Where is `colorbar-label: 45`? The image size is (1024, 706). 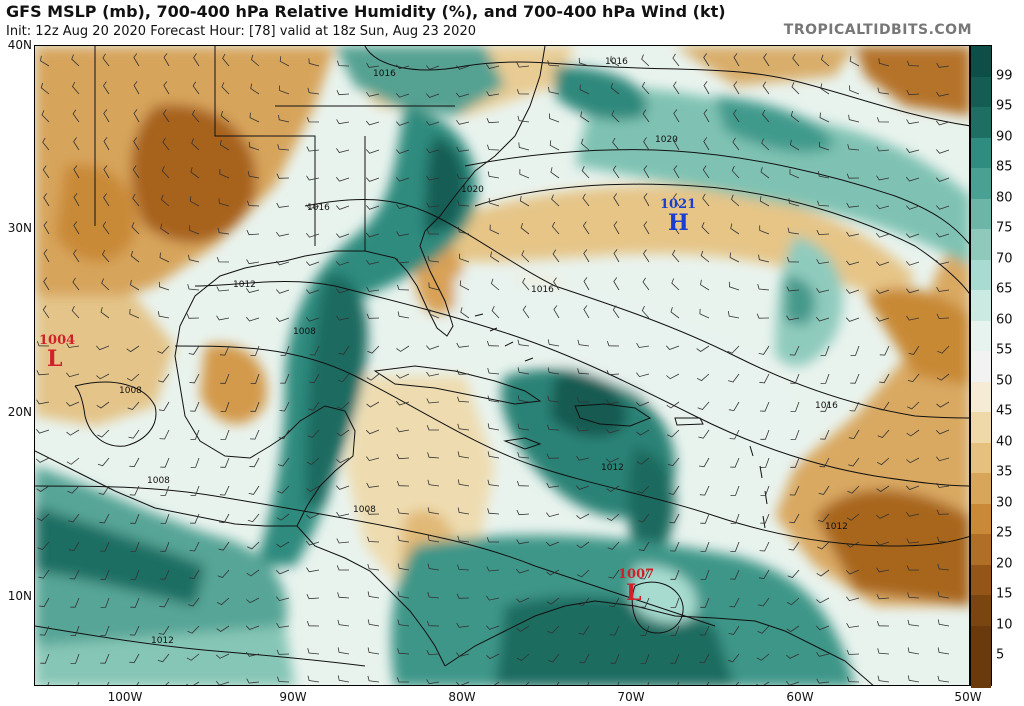
colorbar-label: 45 is located at coordinates (1004, 411).